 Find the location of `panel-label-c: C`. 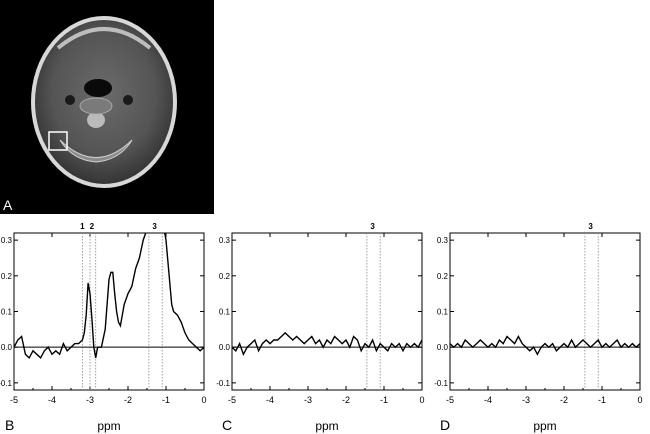

panel-label-c: C is located at coordinates (227, 425).